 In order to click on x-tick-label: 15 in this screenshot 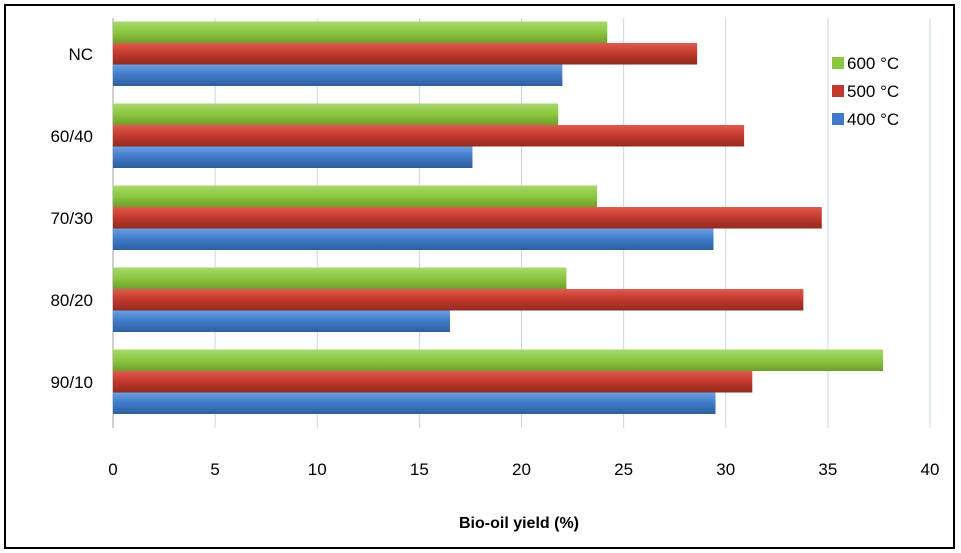, I will do `click(419, 469)`.